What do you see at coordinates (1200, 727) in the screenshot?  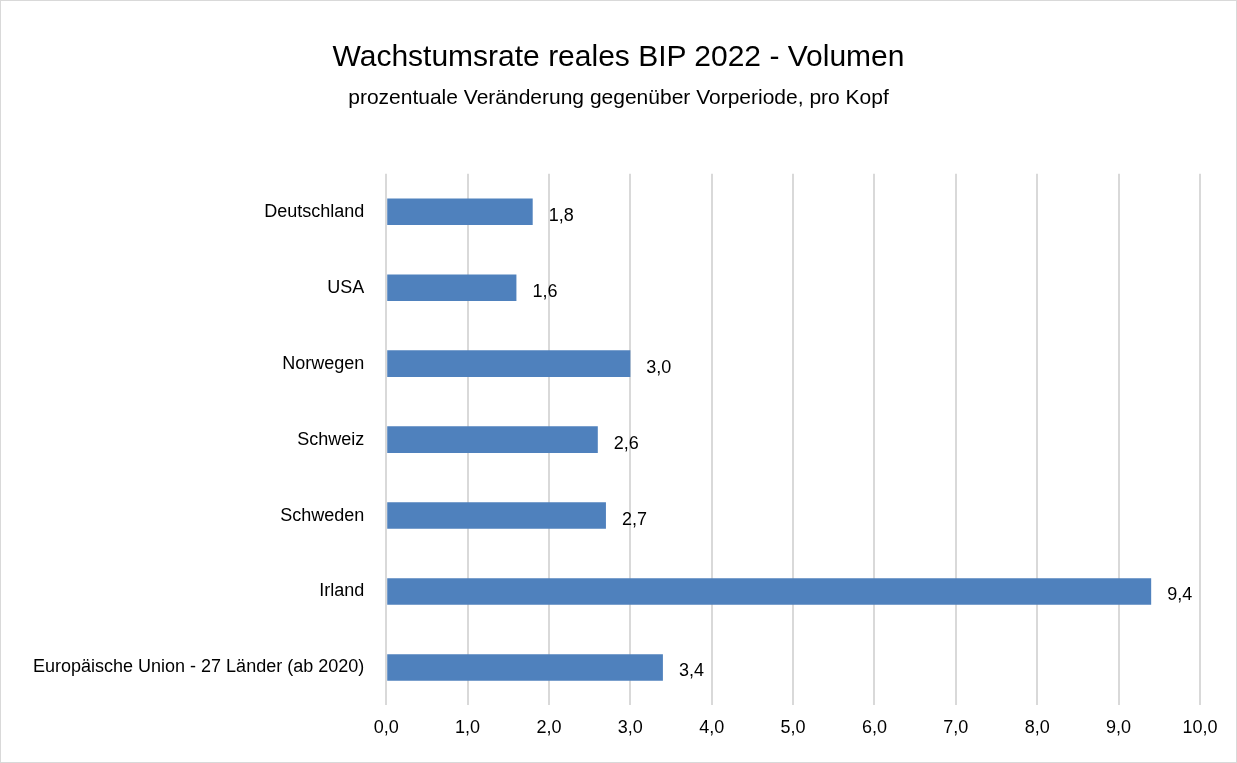 I see `x-tick-label: 10,0` at bounding box center [1200, 727].